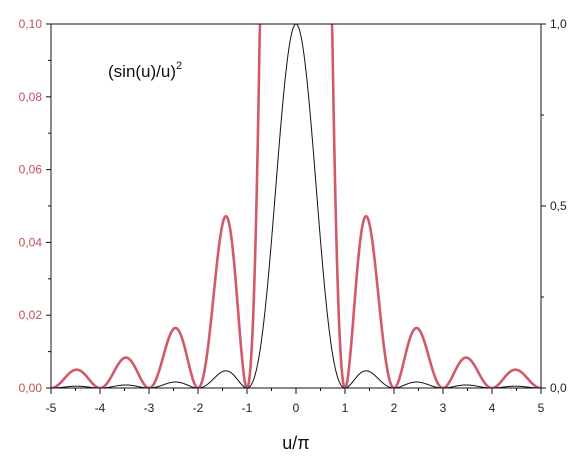 The height and width of the screenshot is (463, 571). Describe the element at coordinates (51, 408) in the screenshot. I see `x-tick-label: -5` at that location.